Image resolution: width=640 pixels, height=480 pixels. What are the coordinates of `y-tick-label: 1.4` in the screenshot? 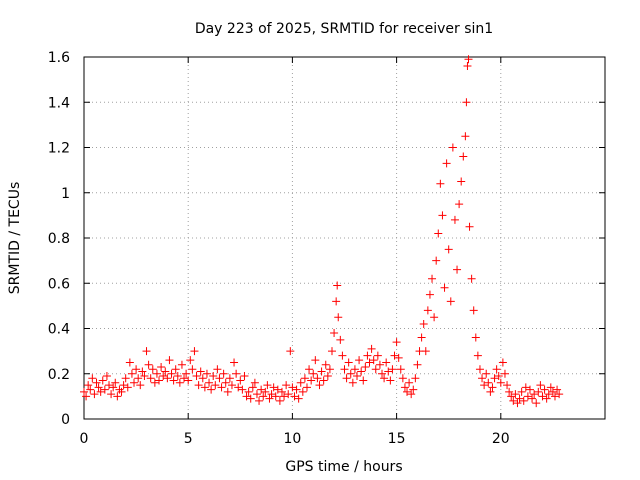 It's located at (59, 103).